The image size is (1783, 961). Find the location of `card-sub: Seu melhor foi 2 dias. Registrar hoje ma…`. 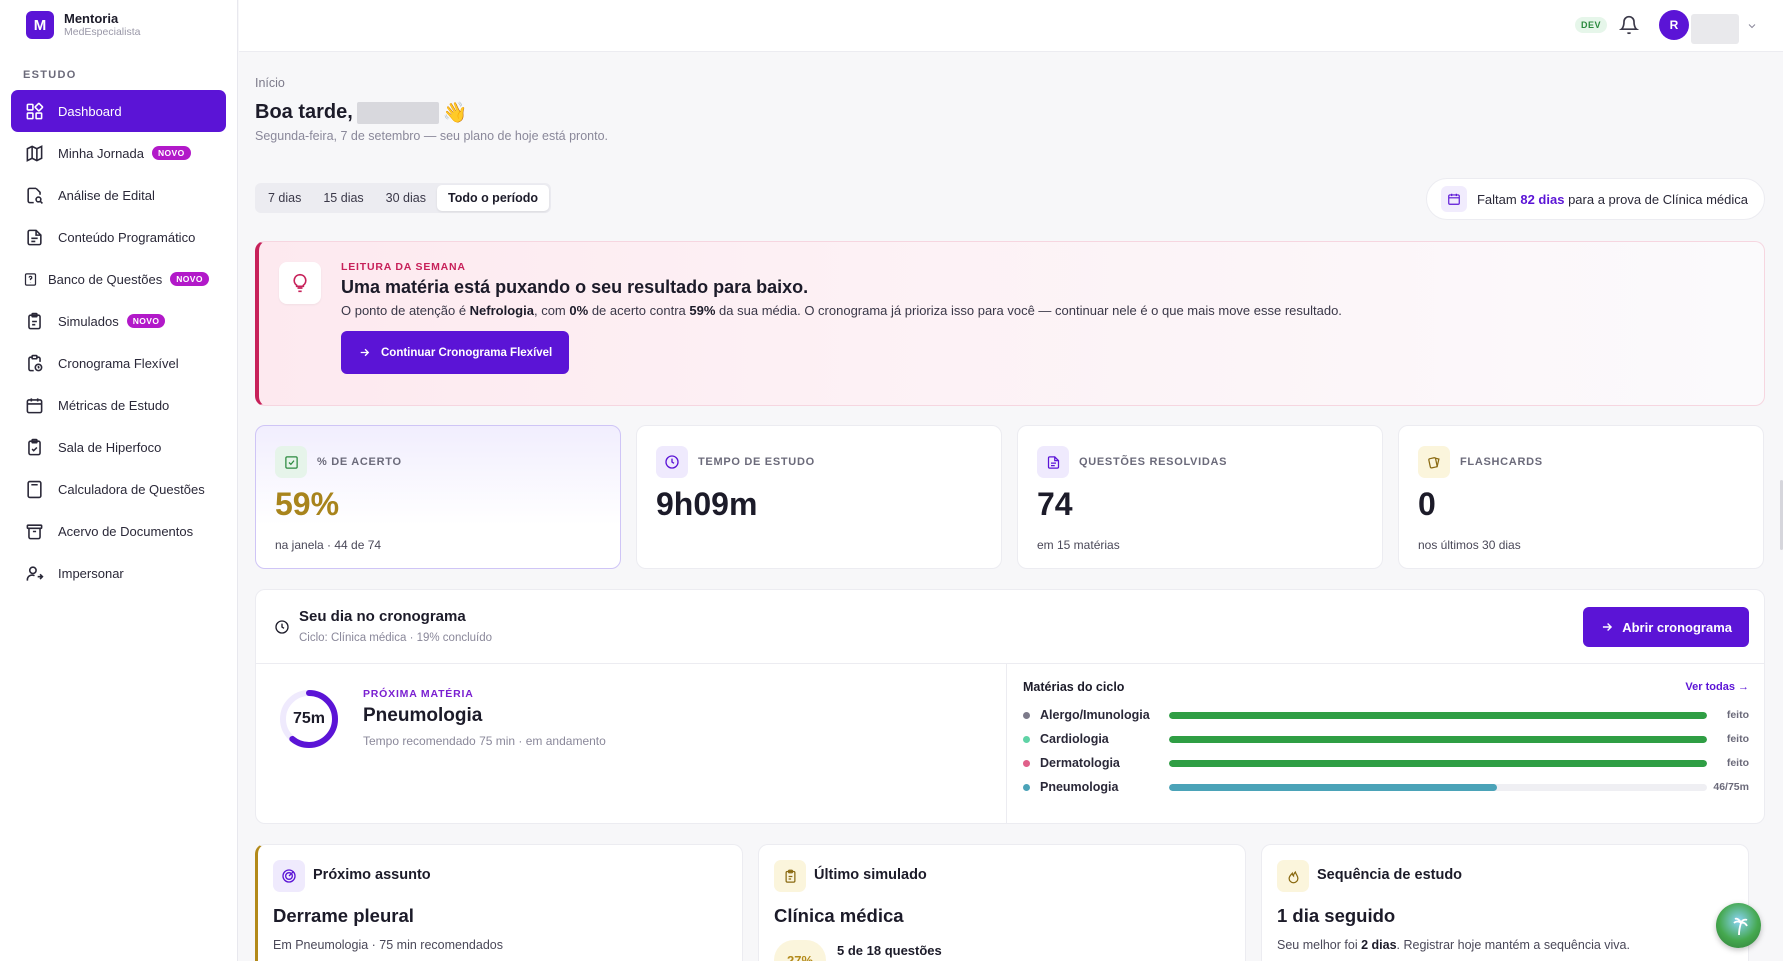

card-sub: Seu melhor foi 2 dias. Registrar hoje ma… is located at coordinates (1453, 945).